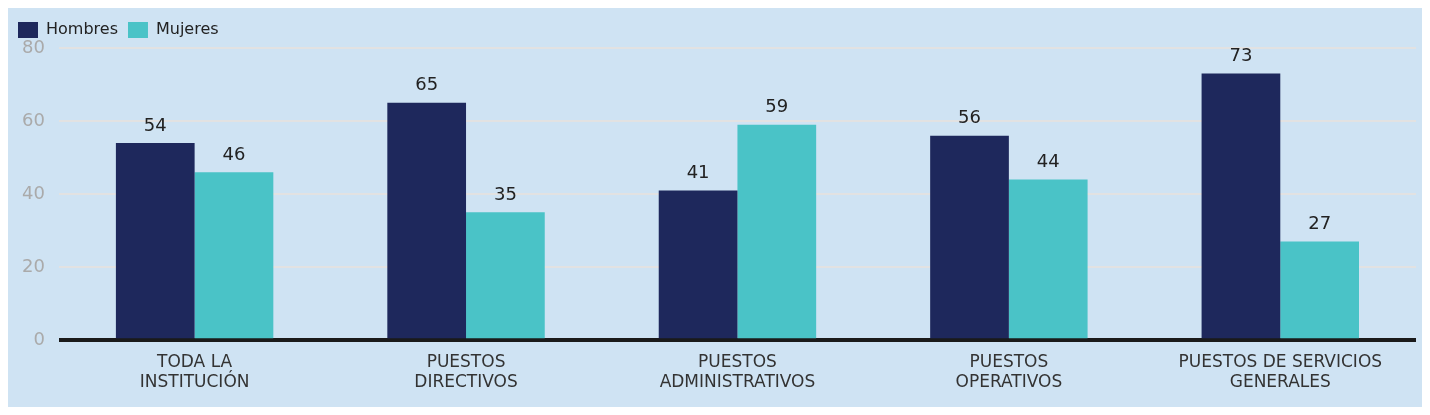 The width and height of the screenshot is (1430, 415). What do you see at coordinates (82, 29) in the screenshot?
I see `legend-label: Hombres` at bounding box center [82, 29].